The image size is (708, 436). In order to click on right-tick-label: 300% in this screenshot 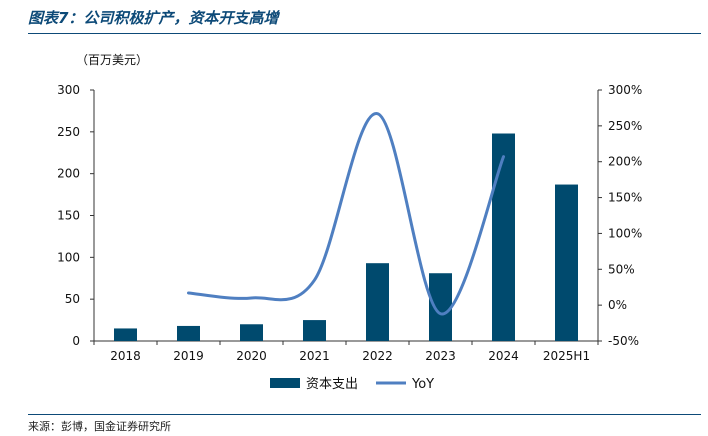, I will do `click(625, 90)`.